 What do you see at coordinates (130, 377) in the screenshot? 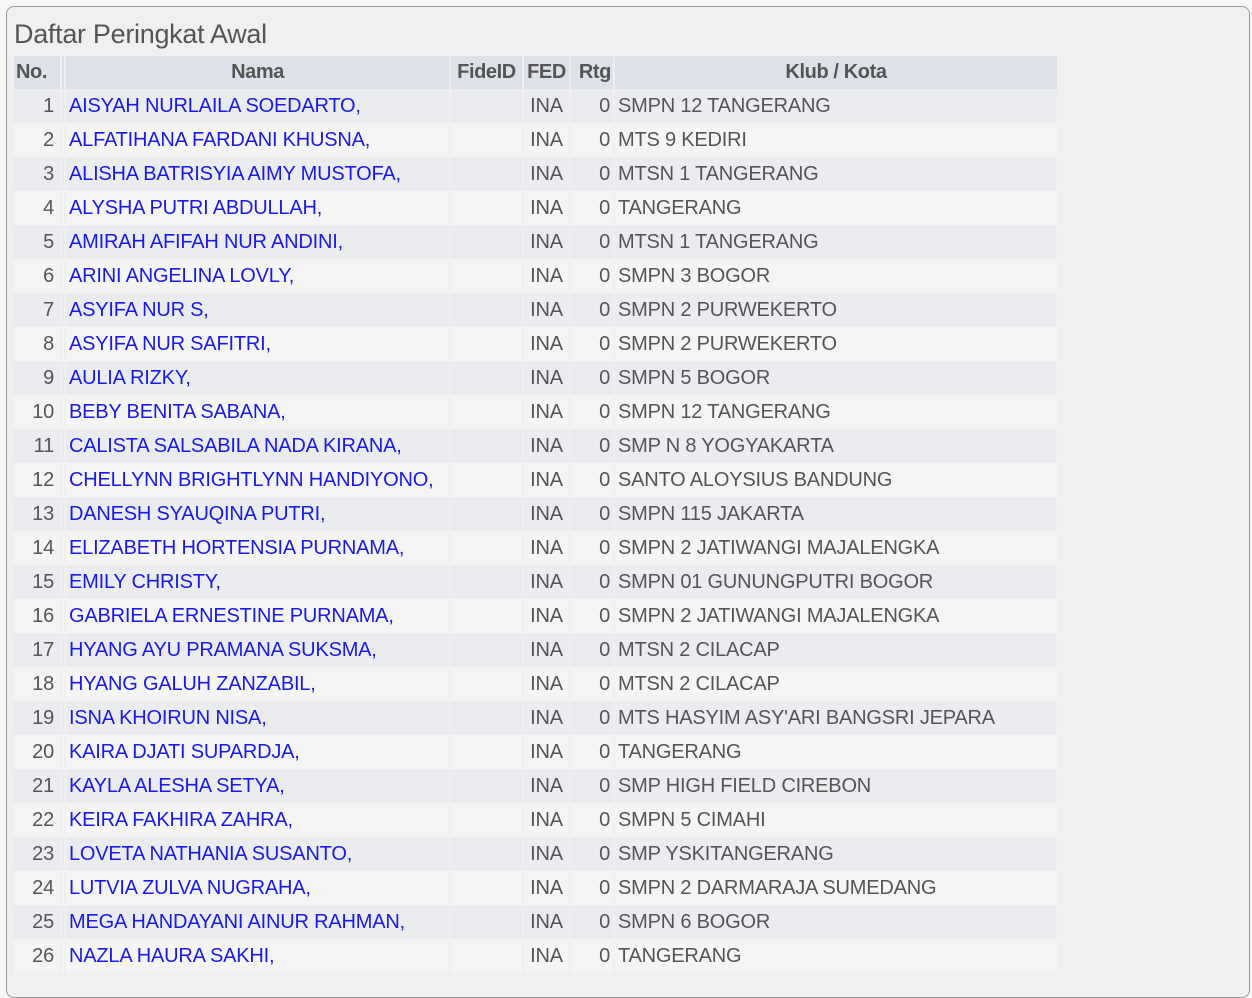
I see `player-link: AULIA RIZKY,` at bounding box center [130, 377].